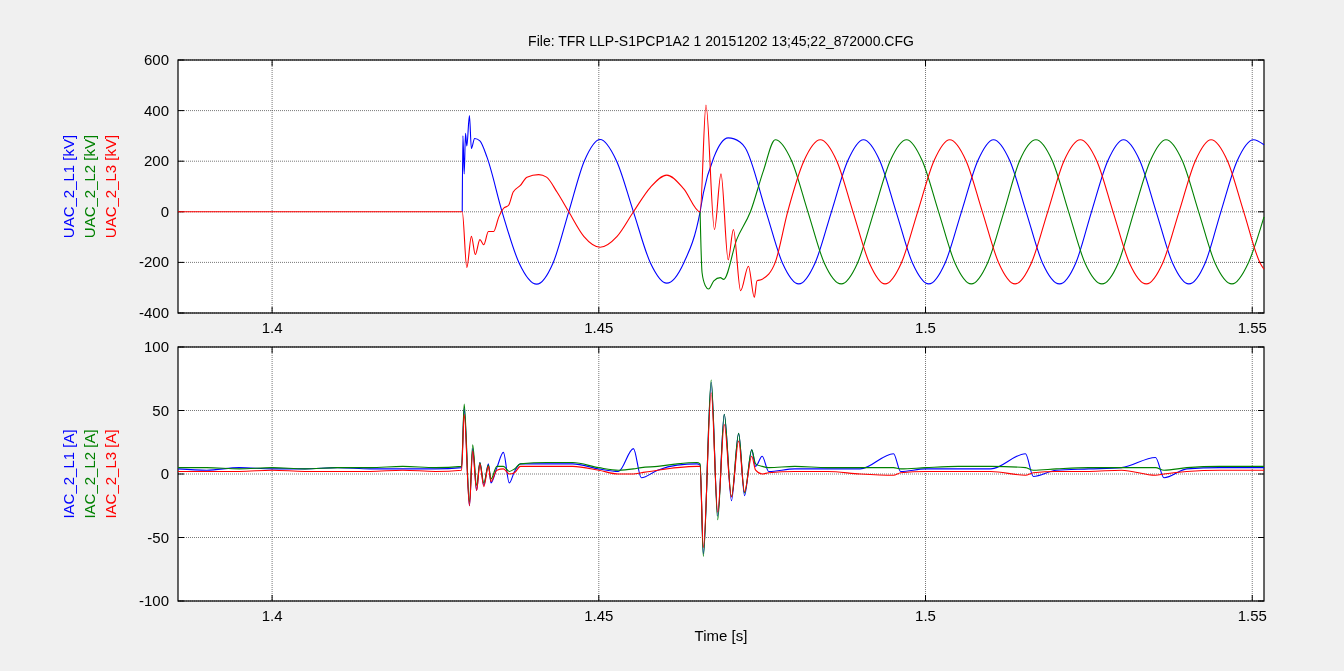 The image size is (1344, 671). What do you see at coordinates (158, 537) in the screenshot?
I see `y-tick-label: -50` at bounding box center [158, 537].